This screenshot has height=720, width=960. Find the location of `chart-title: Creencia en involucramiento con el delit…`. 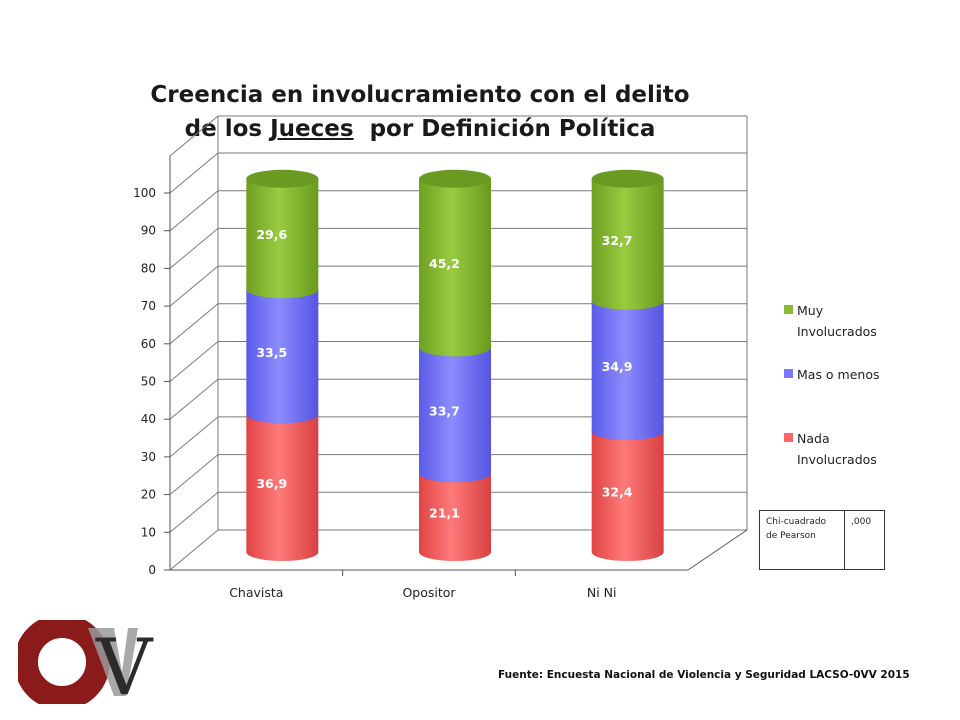

chart-title: Creencia en involucramiento con el delit… is located at coordinates (420, 112).